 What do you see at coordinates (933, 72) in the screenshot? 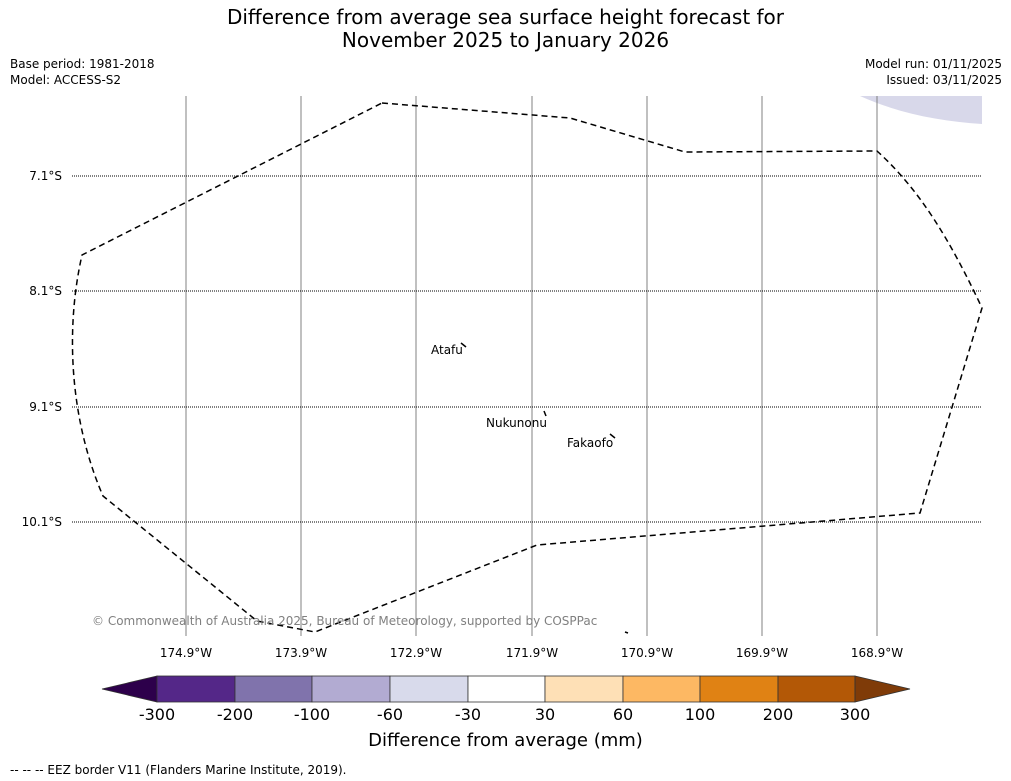
I see `meta-right: Model run: 01/11/2025 Issued: 03/11/2025` at bounding box center [933, 72].